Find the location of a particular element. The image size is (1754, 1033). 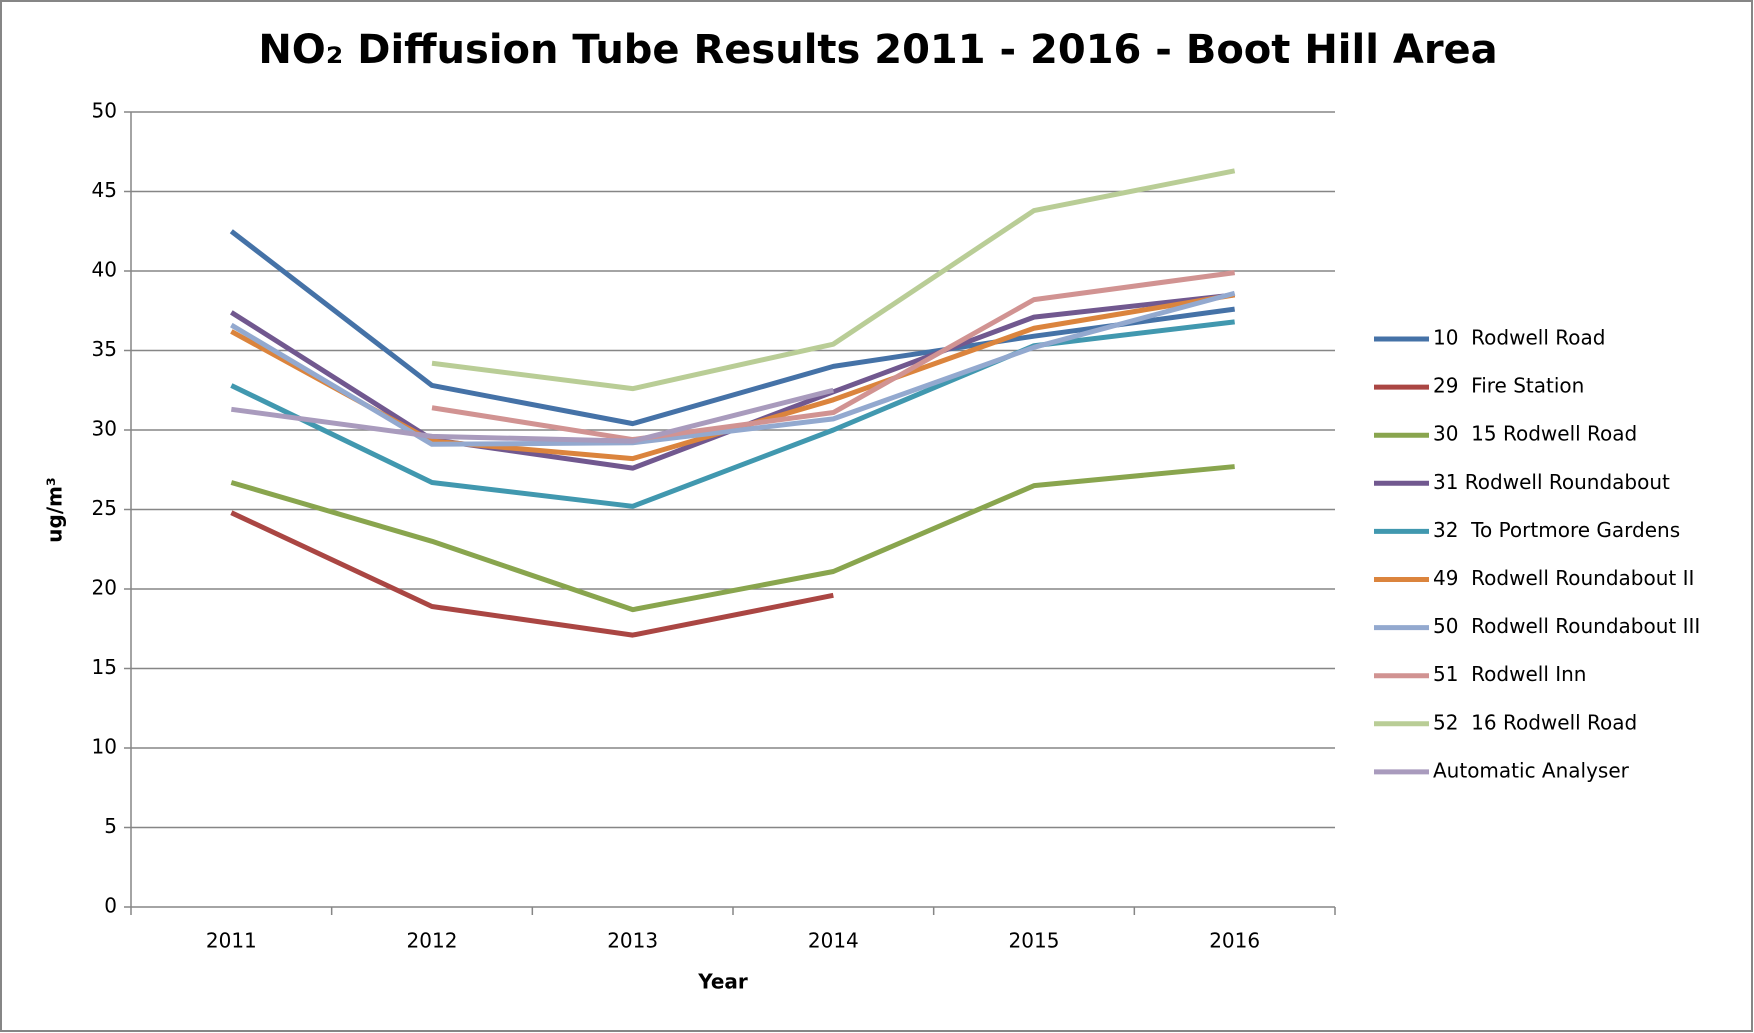

y-tick-label: 30 is located at coordinates (104, 429).